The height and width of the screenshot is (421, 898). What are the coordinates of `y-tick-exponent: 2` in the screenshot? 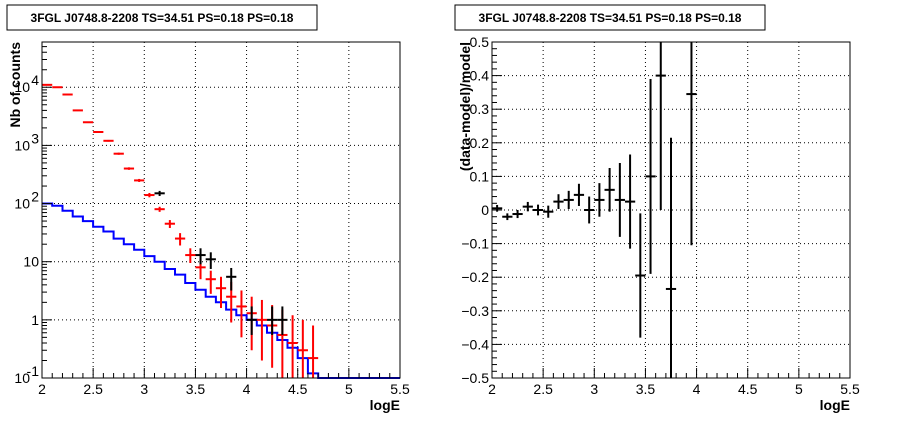 It's located at (35, 197).